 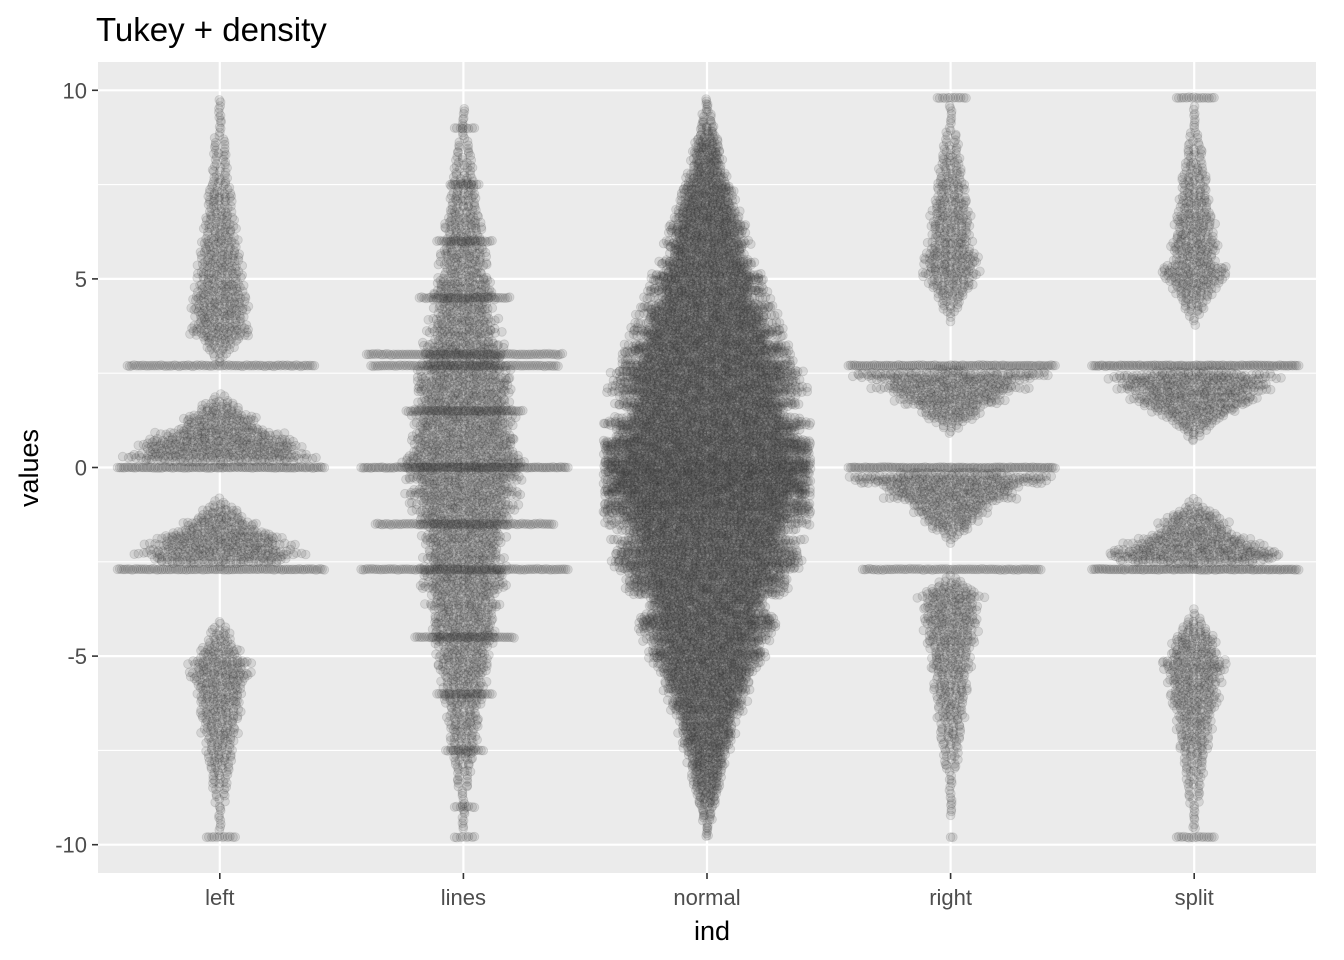 I want to click on chart-title: Tukey + density, so click(x=211, y=29).